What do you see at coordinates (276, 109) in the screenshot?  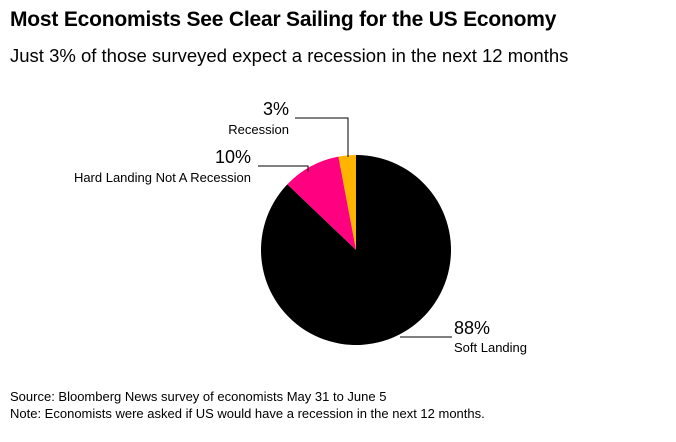 I see `recession-value-label: 3%` at bounding box center [276, 109].